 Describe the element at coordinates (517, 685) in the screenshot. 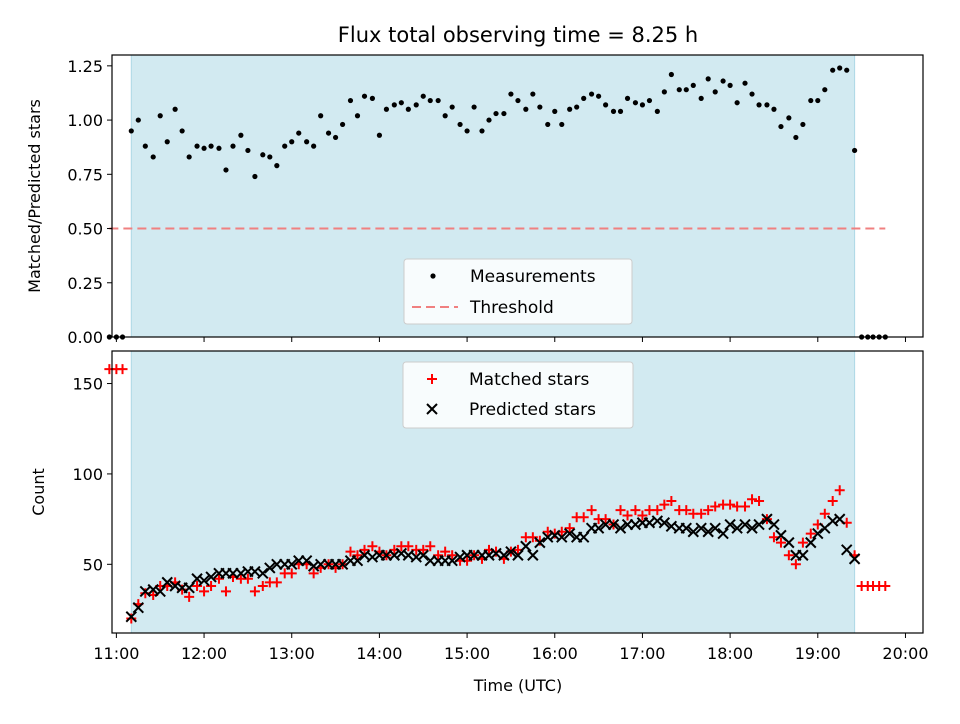

I see `x-axis-label: Time (UTC)` at that location.